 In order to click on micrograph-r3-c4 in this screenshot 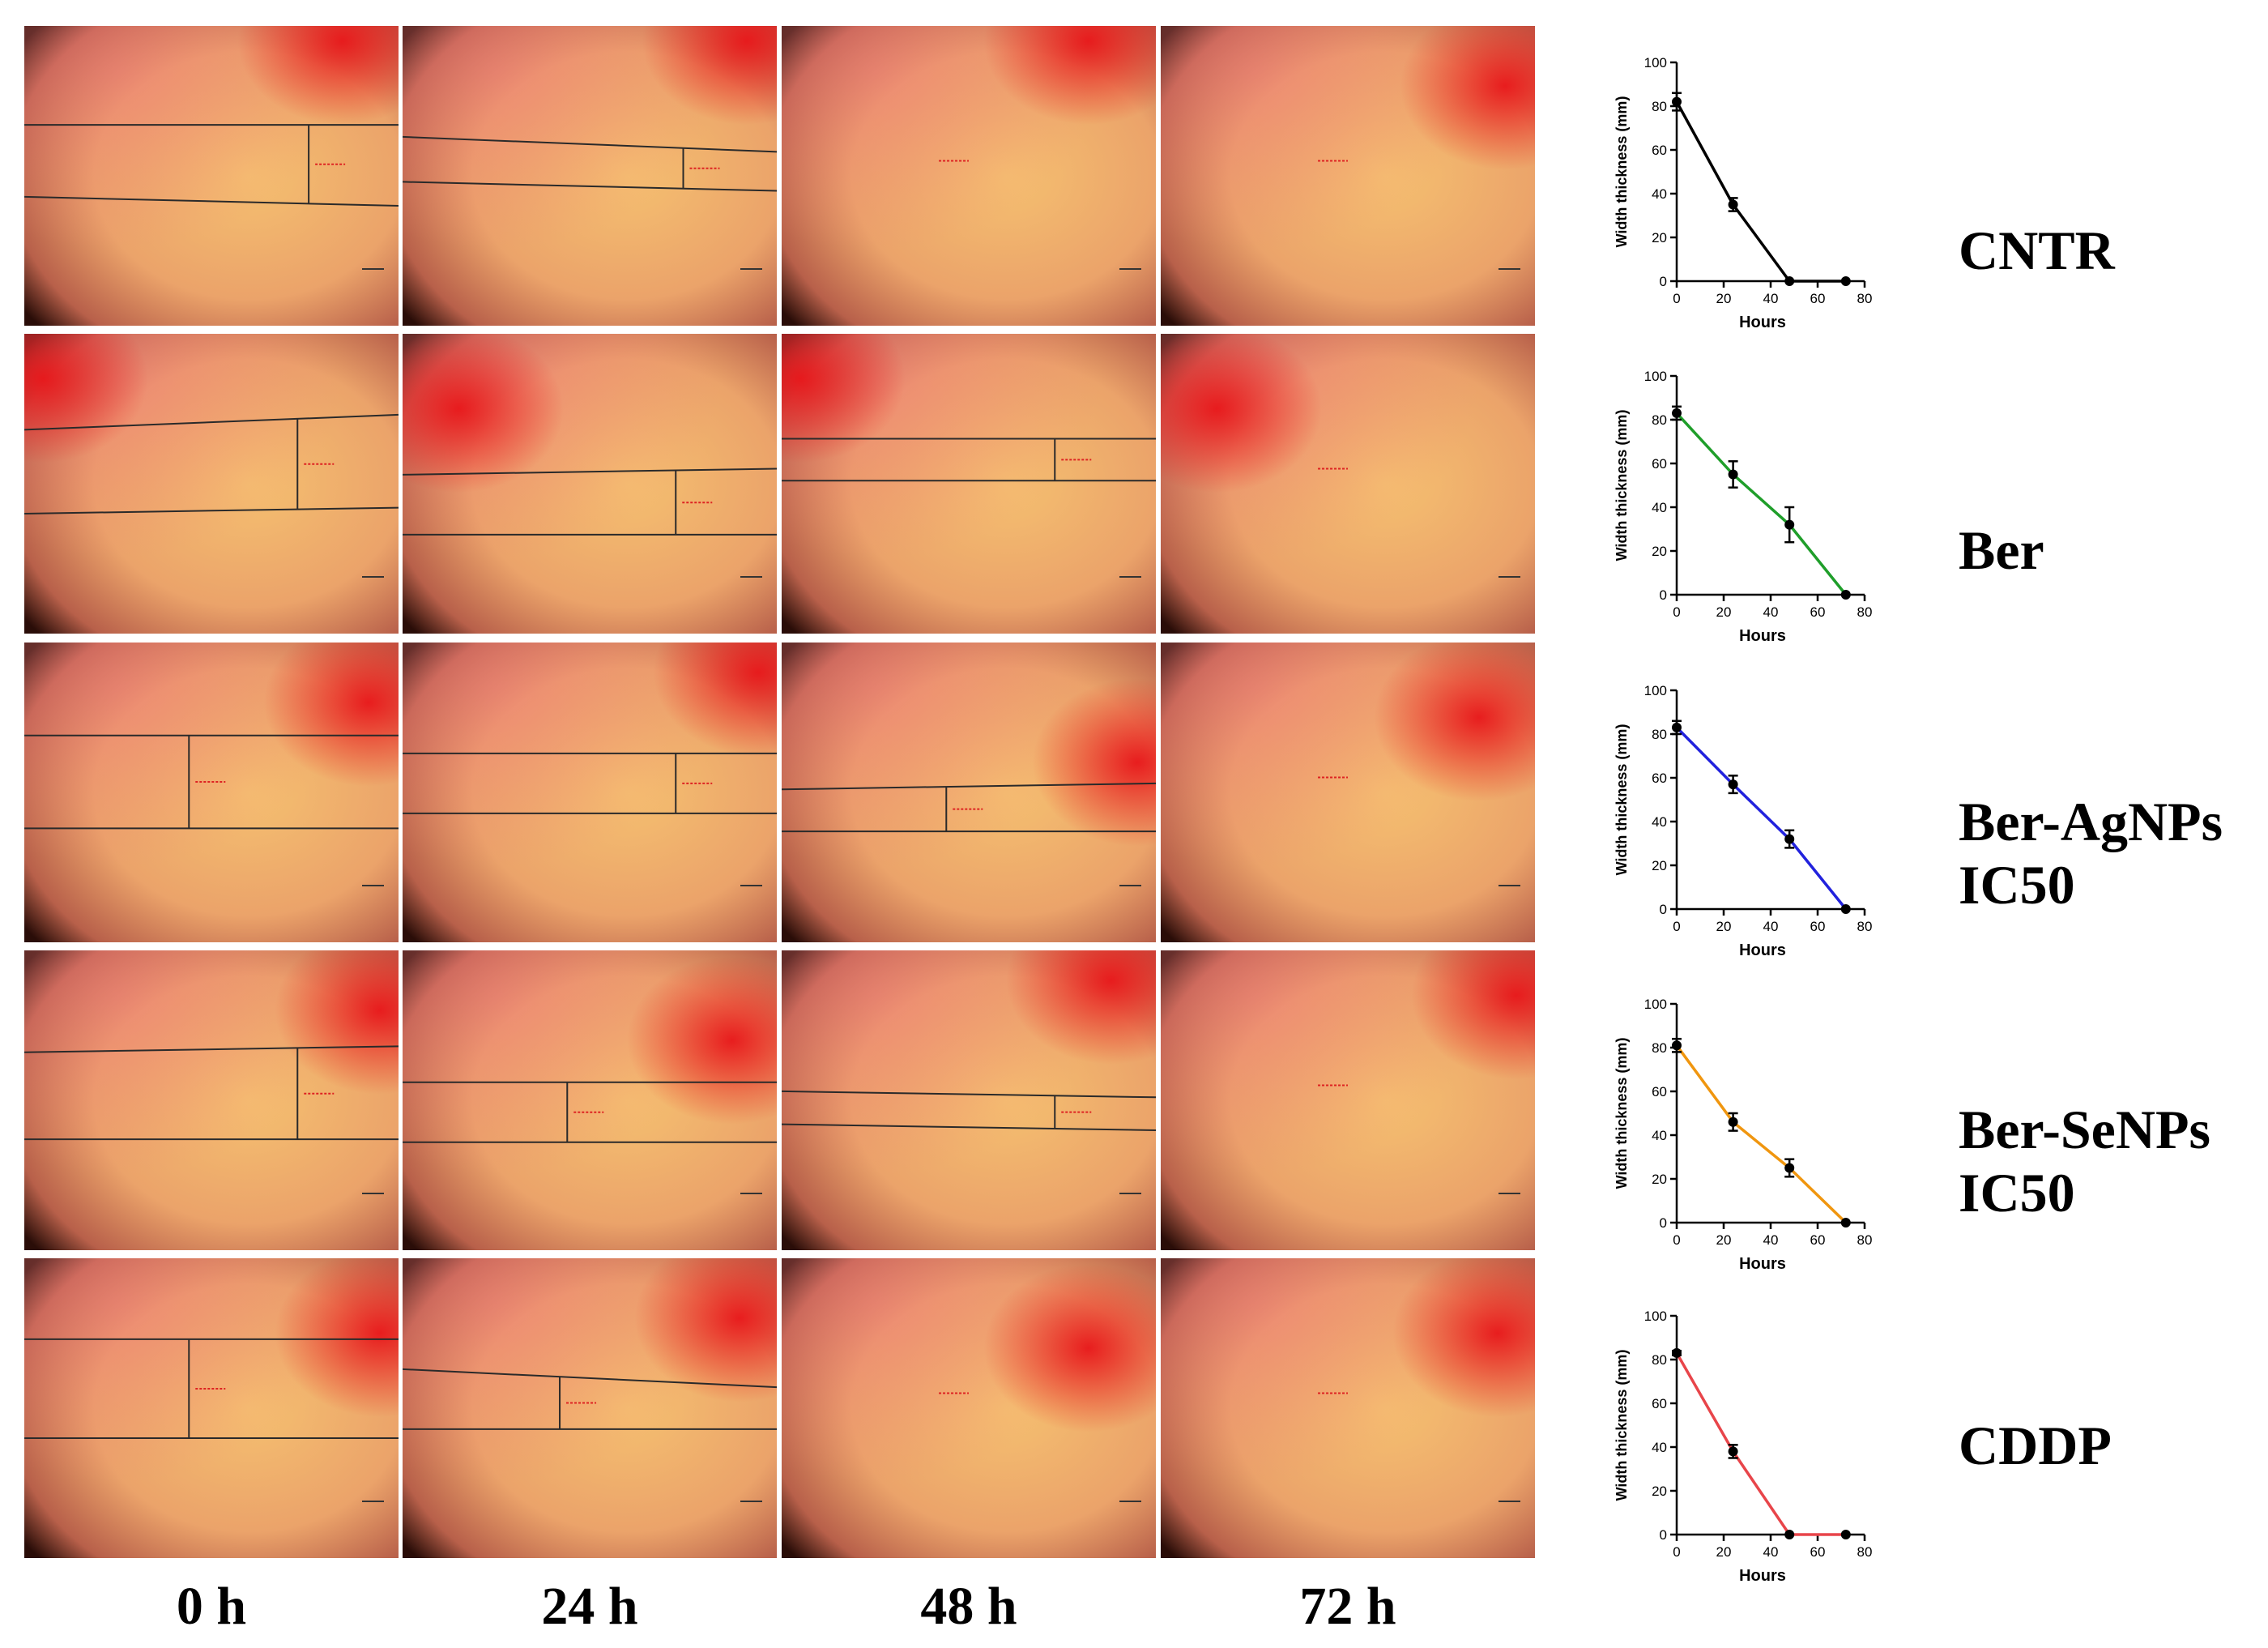, I will do `click(1348, 793)`.